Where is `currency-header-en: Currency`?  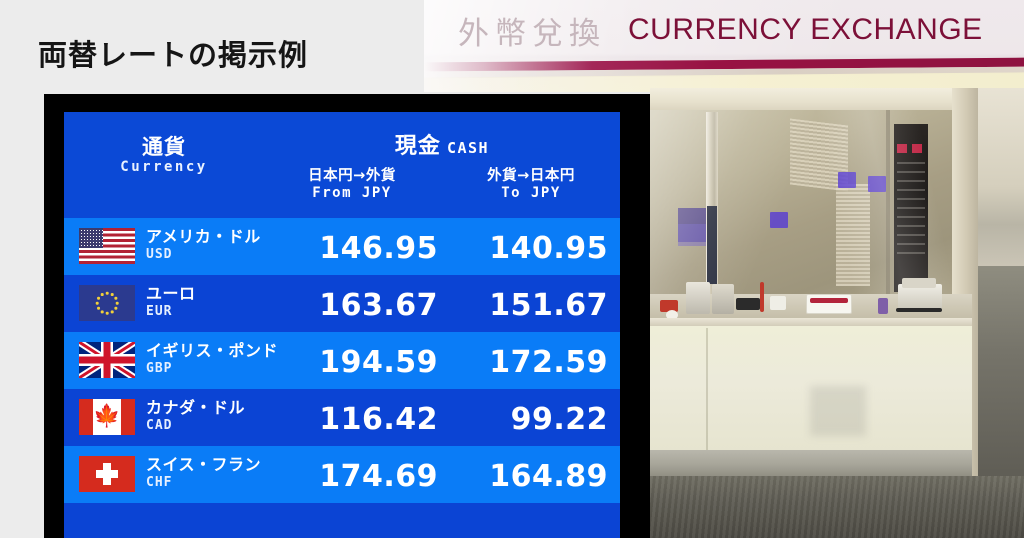
currency-header-en: Currency is located at coordinates (164, 166).